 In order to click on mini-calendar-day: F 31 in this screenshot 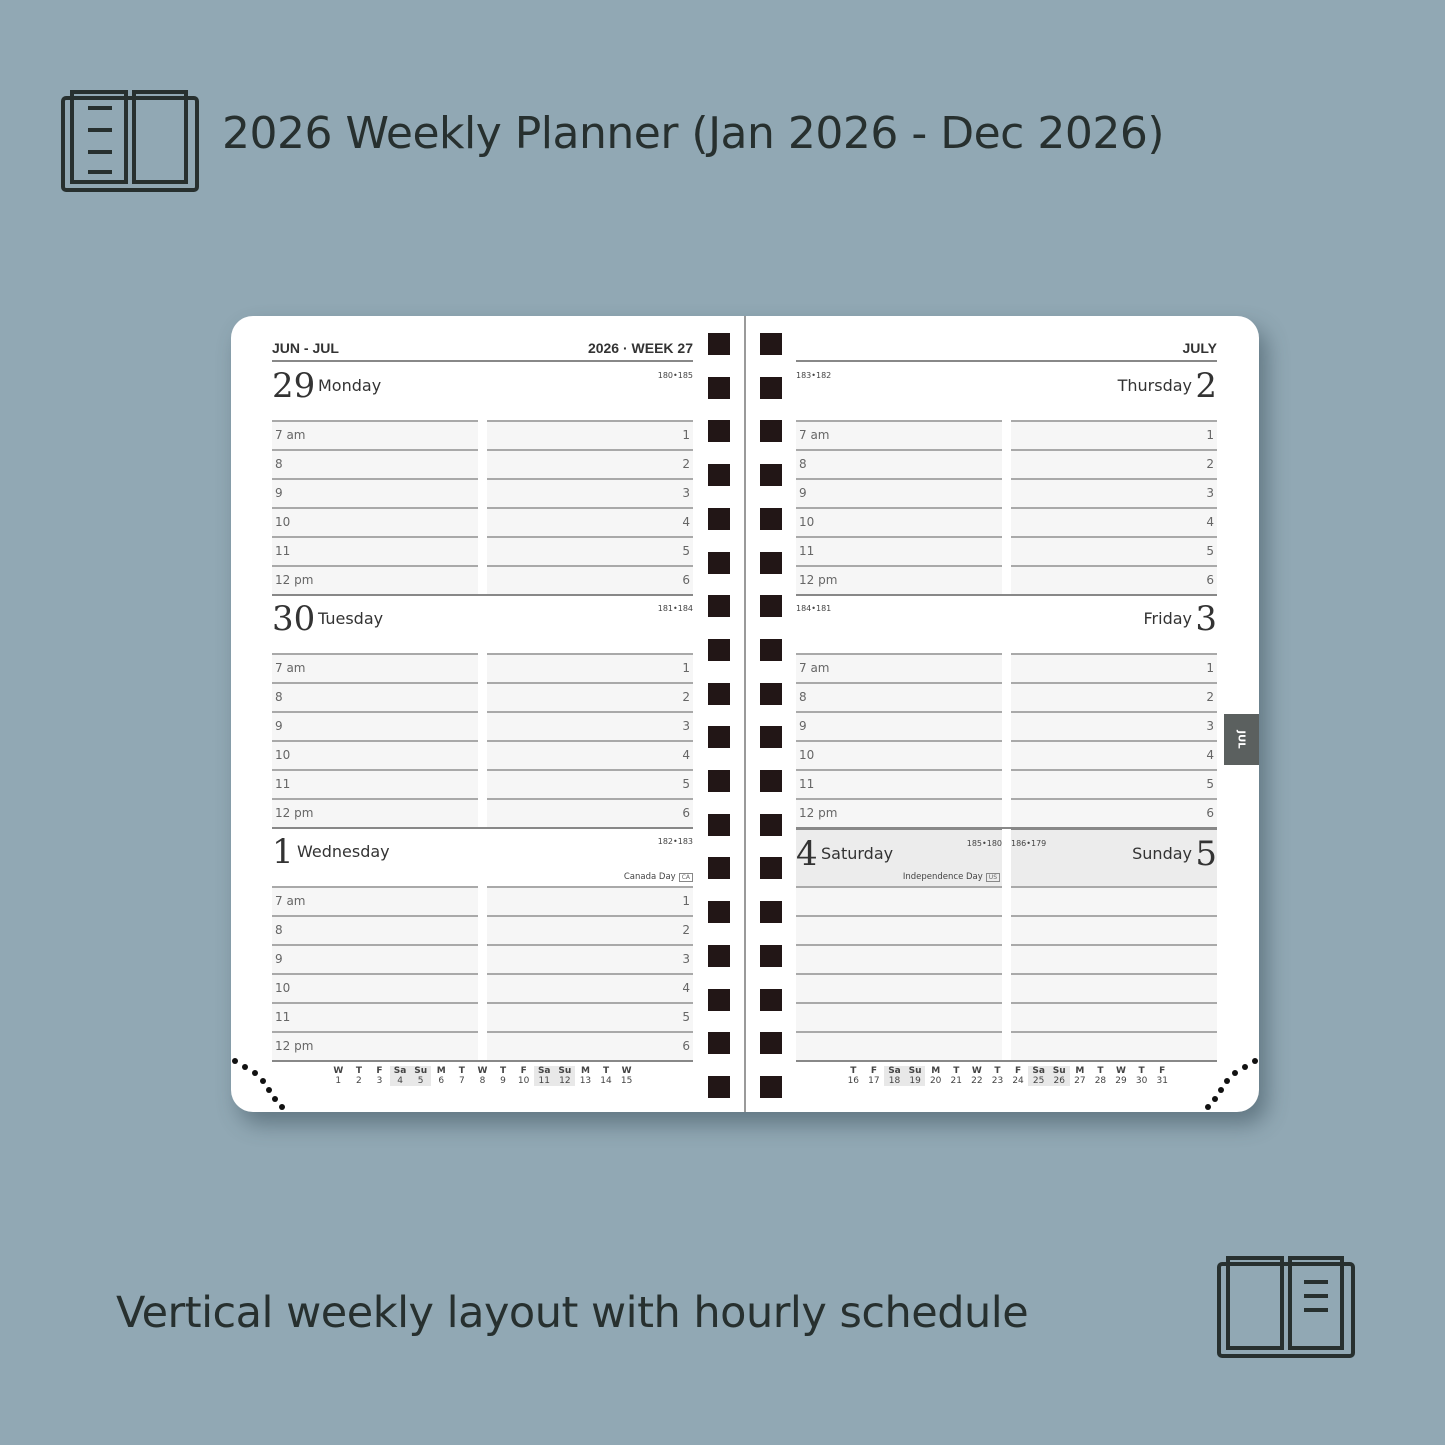, I will do `click(1162, 1076)`.